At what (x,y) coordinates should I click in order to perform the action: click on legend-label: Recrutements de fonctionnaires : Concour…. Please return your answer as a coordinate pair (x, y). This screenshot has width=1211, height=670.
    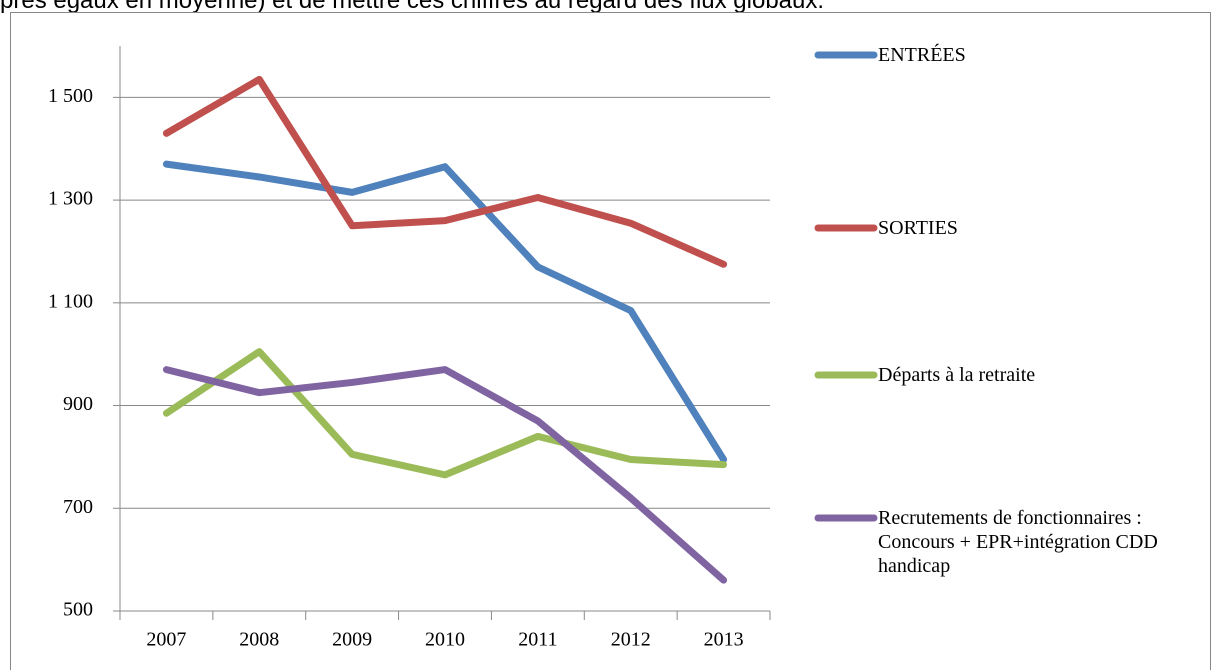
    Looking at the image, I should click on (1018, 542).